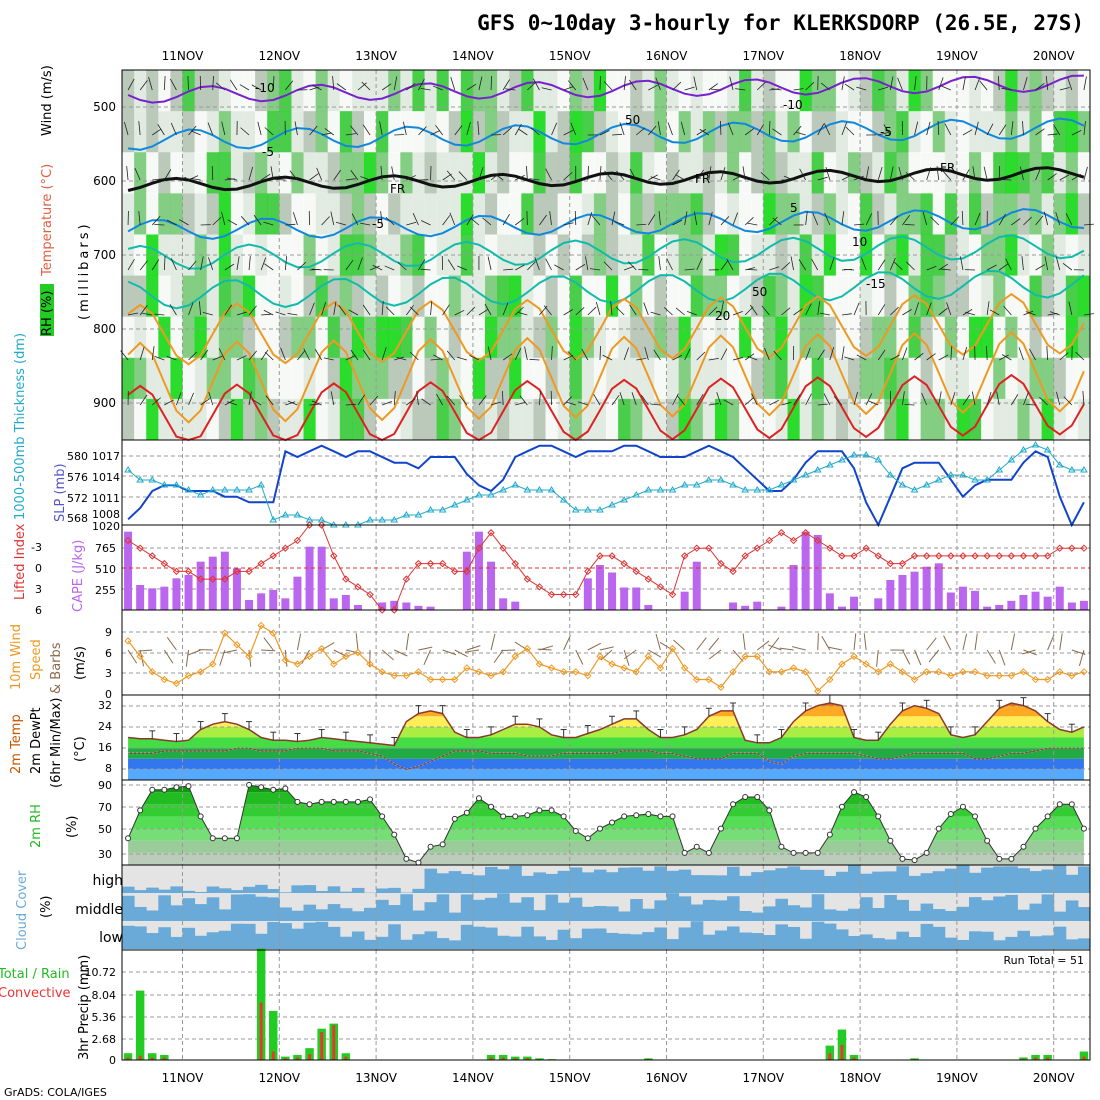 This screenshot has height=1100, width=1100. What do you see at coordinates (606, 764) in the screenshot?
I see `temp-band` at bounding box center [606, 764].